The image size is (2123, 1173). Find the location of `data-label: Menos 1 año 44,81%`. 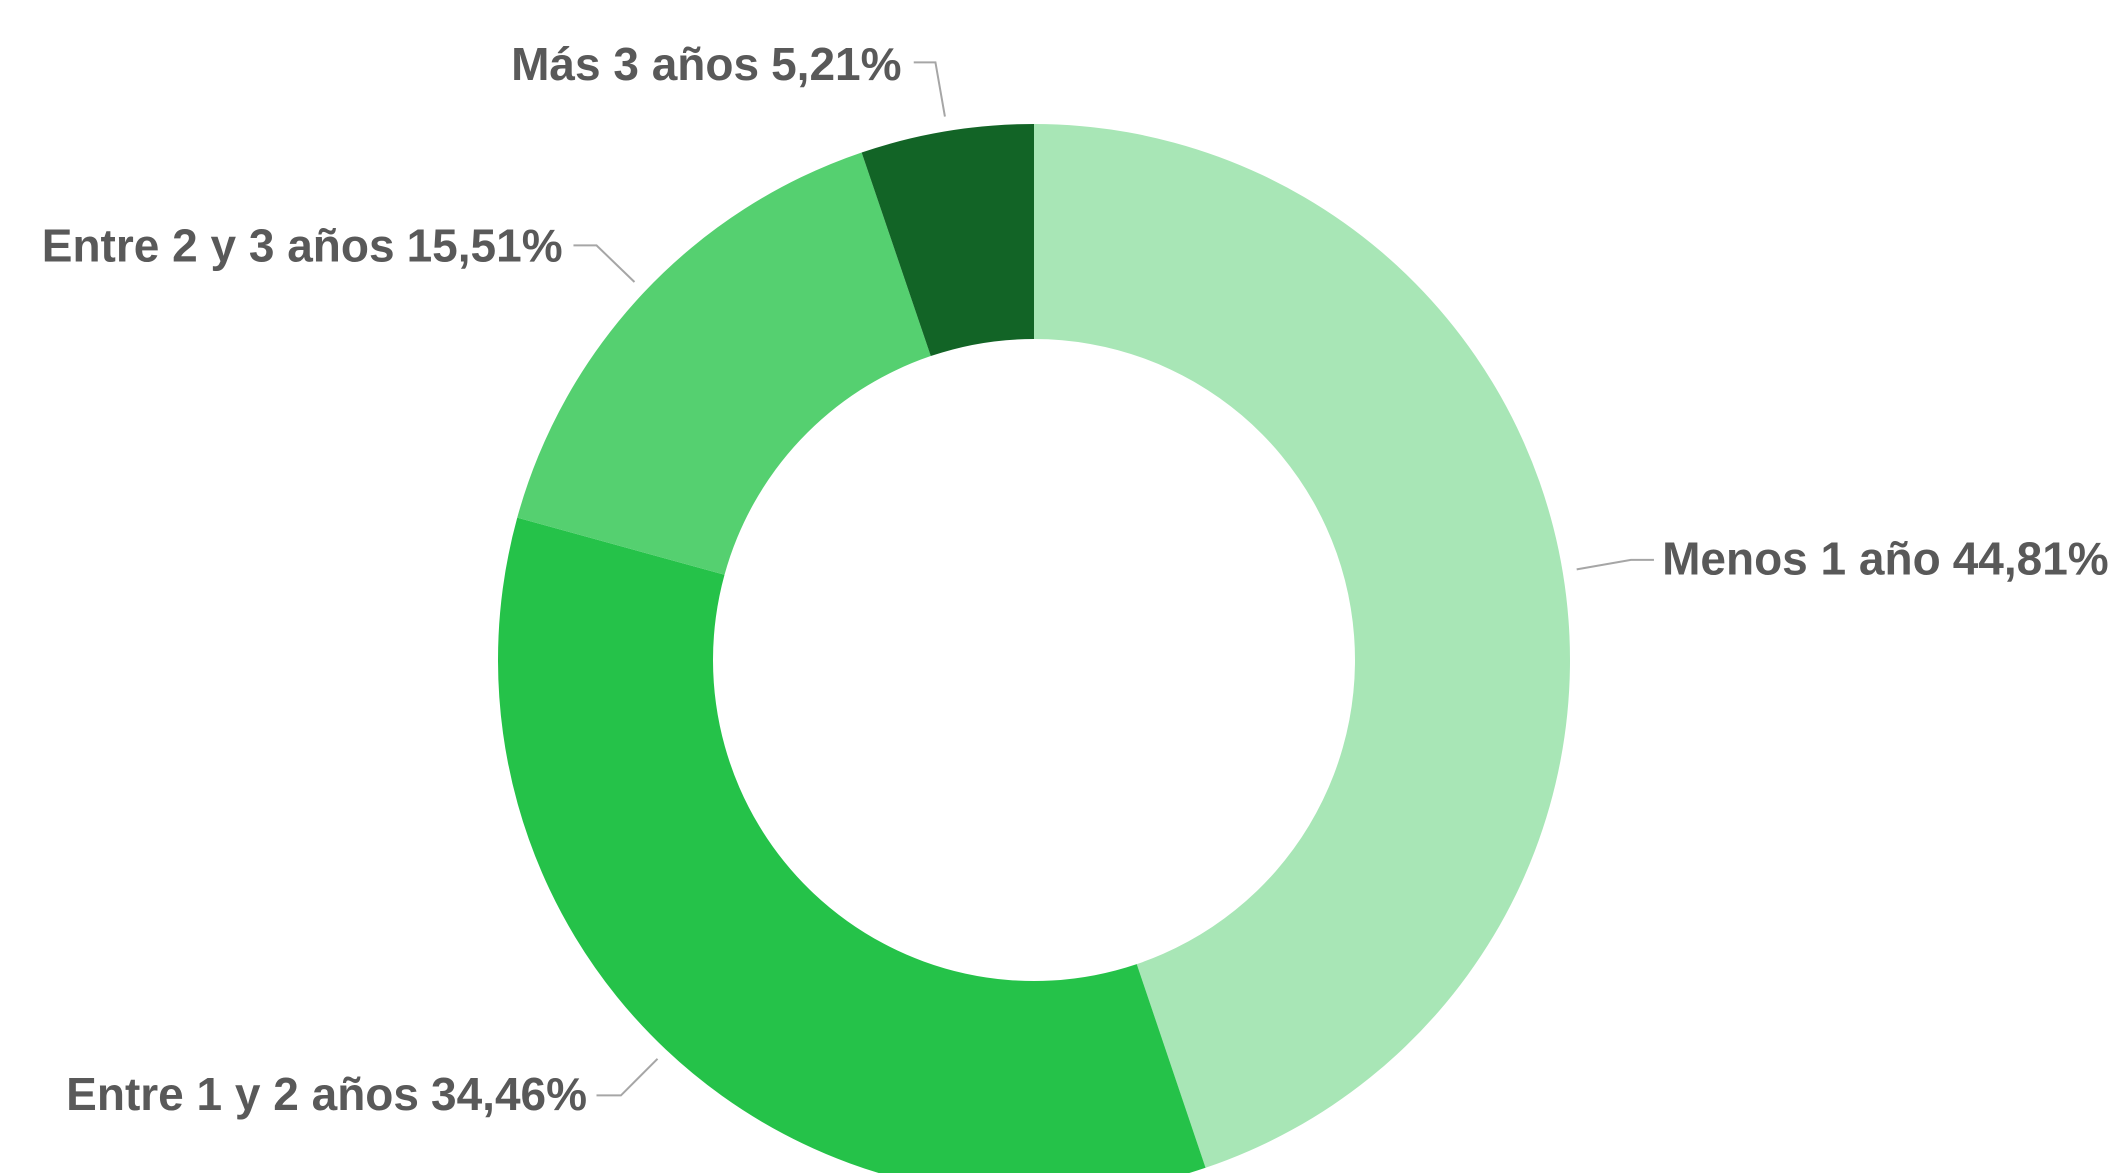

data-label: Menos 1 año 44,81% is located at coordinates (1885, 559).